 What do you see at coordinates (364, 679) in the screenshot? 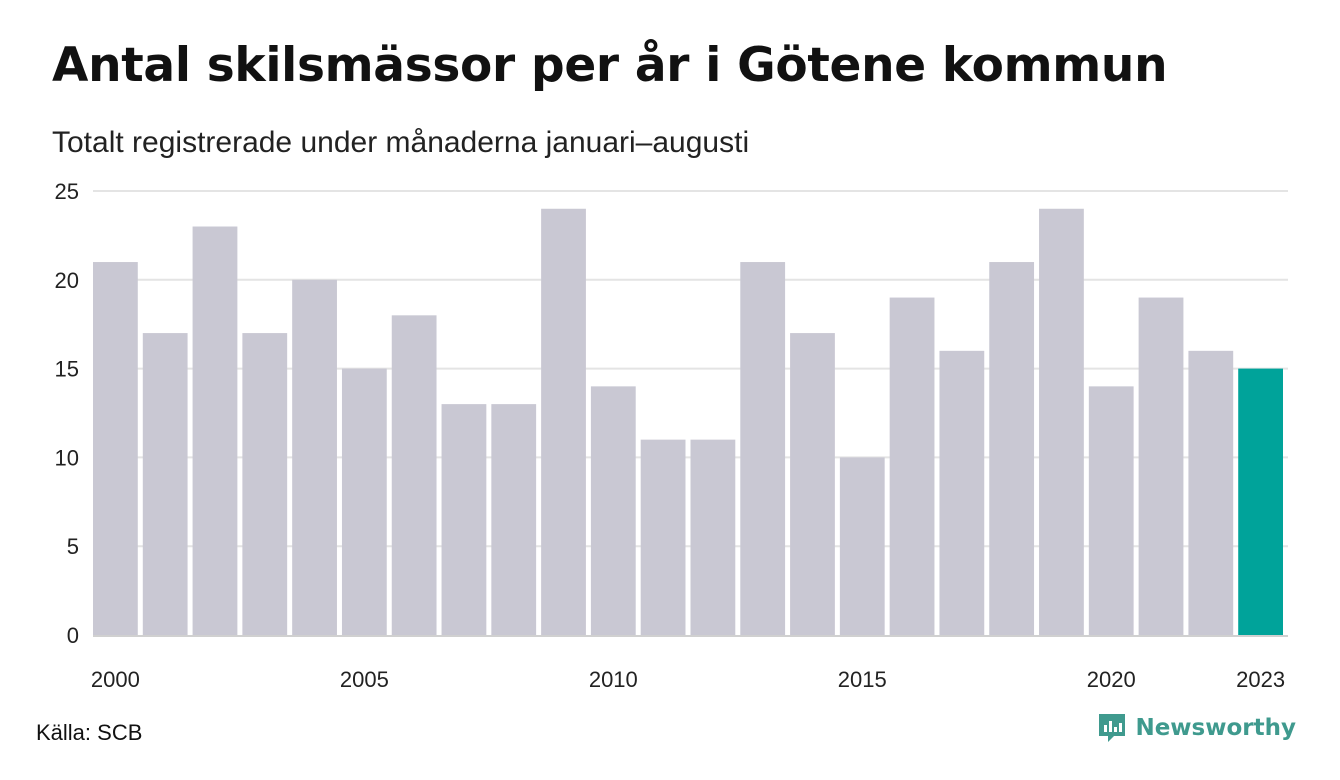
I see `x-tick-label: 2005` at bounding box center [364, 679].